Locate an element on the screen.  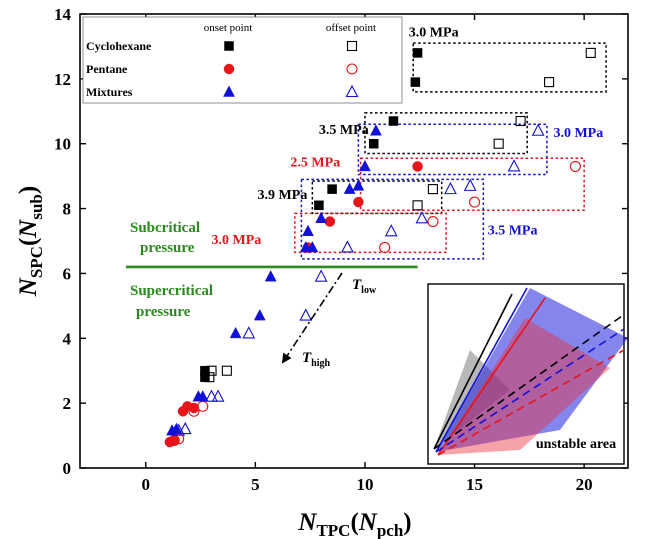
inset-wedge-red is located at coordinates (524, 386).